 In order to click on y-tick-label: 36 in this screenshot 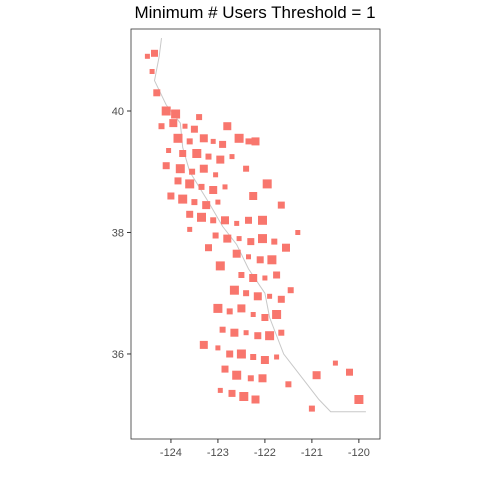, I will do `click(118, 355)`.